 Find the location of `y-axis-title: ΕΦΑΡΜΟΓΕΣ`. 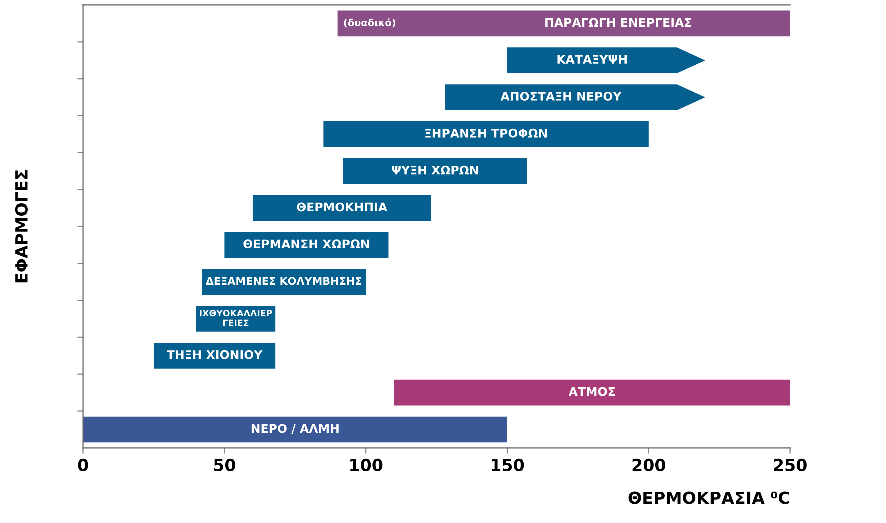

y-axis-title: ΕΦΑΡΜΟΓΕΣ is located at coordinates (21, 226).